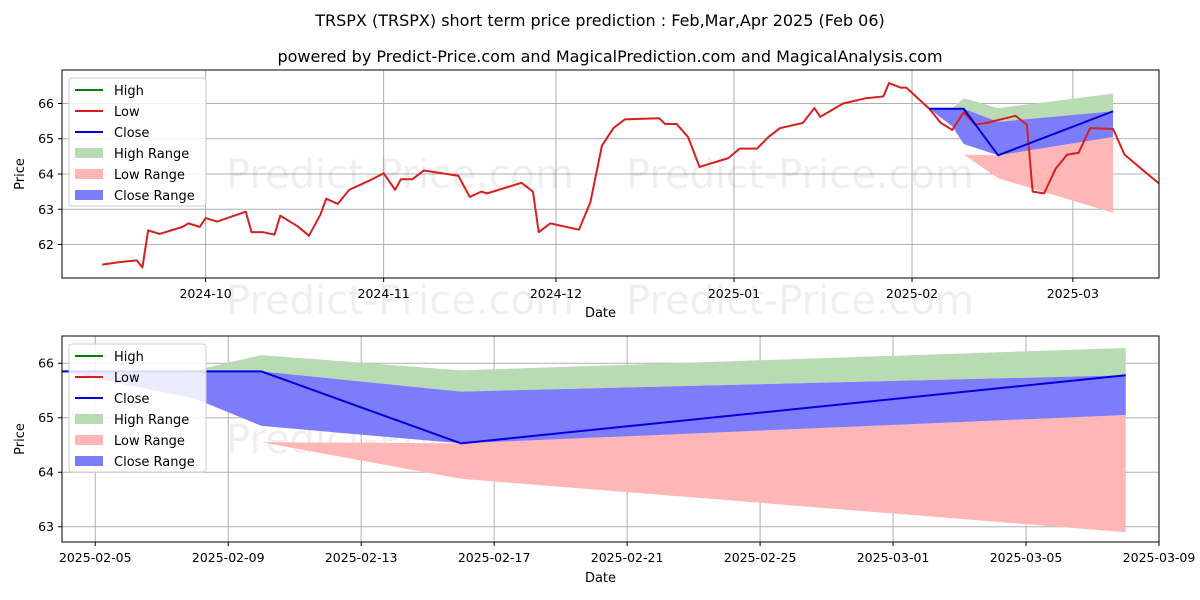 This screenshot has height=600, width=1200. What do you see at coordinates (556, 293) in the screenshot?
I see `x-tick-label: 2024-12` at bounding box center [556, 293].